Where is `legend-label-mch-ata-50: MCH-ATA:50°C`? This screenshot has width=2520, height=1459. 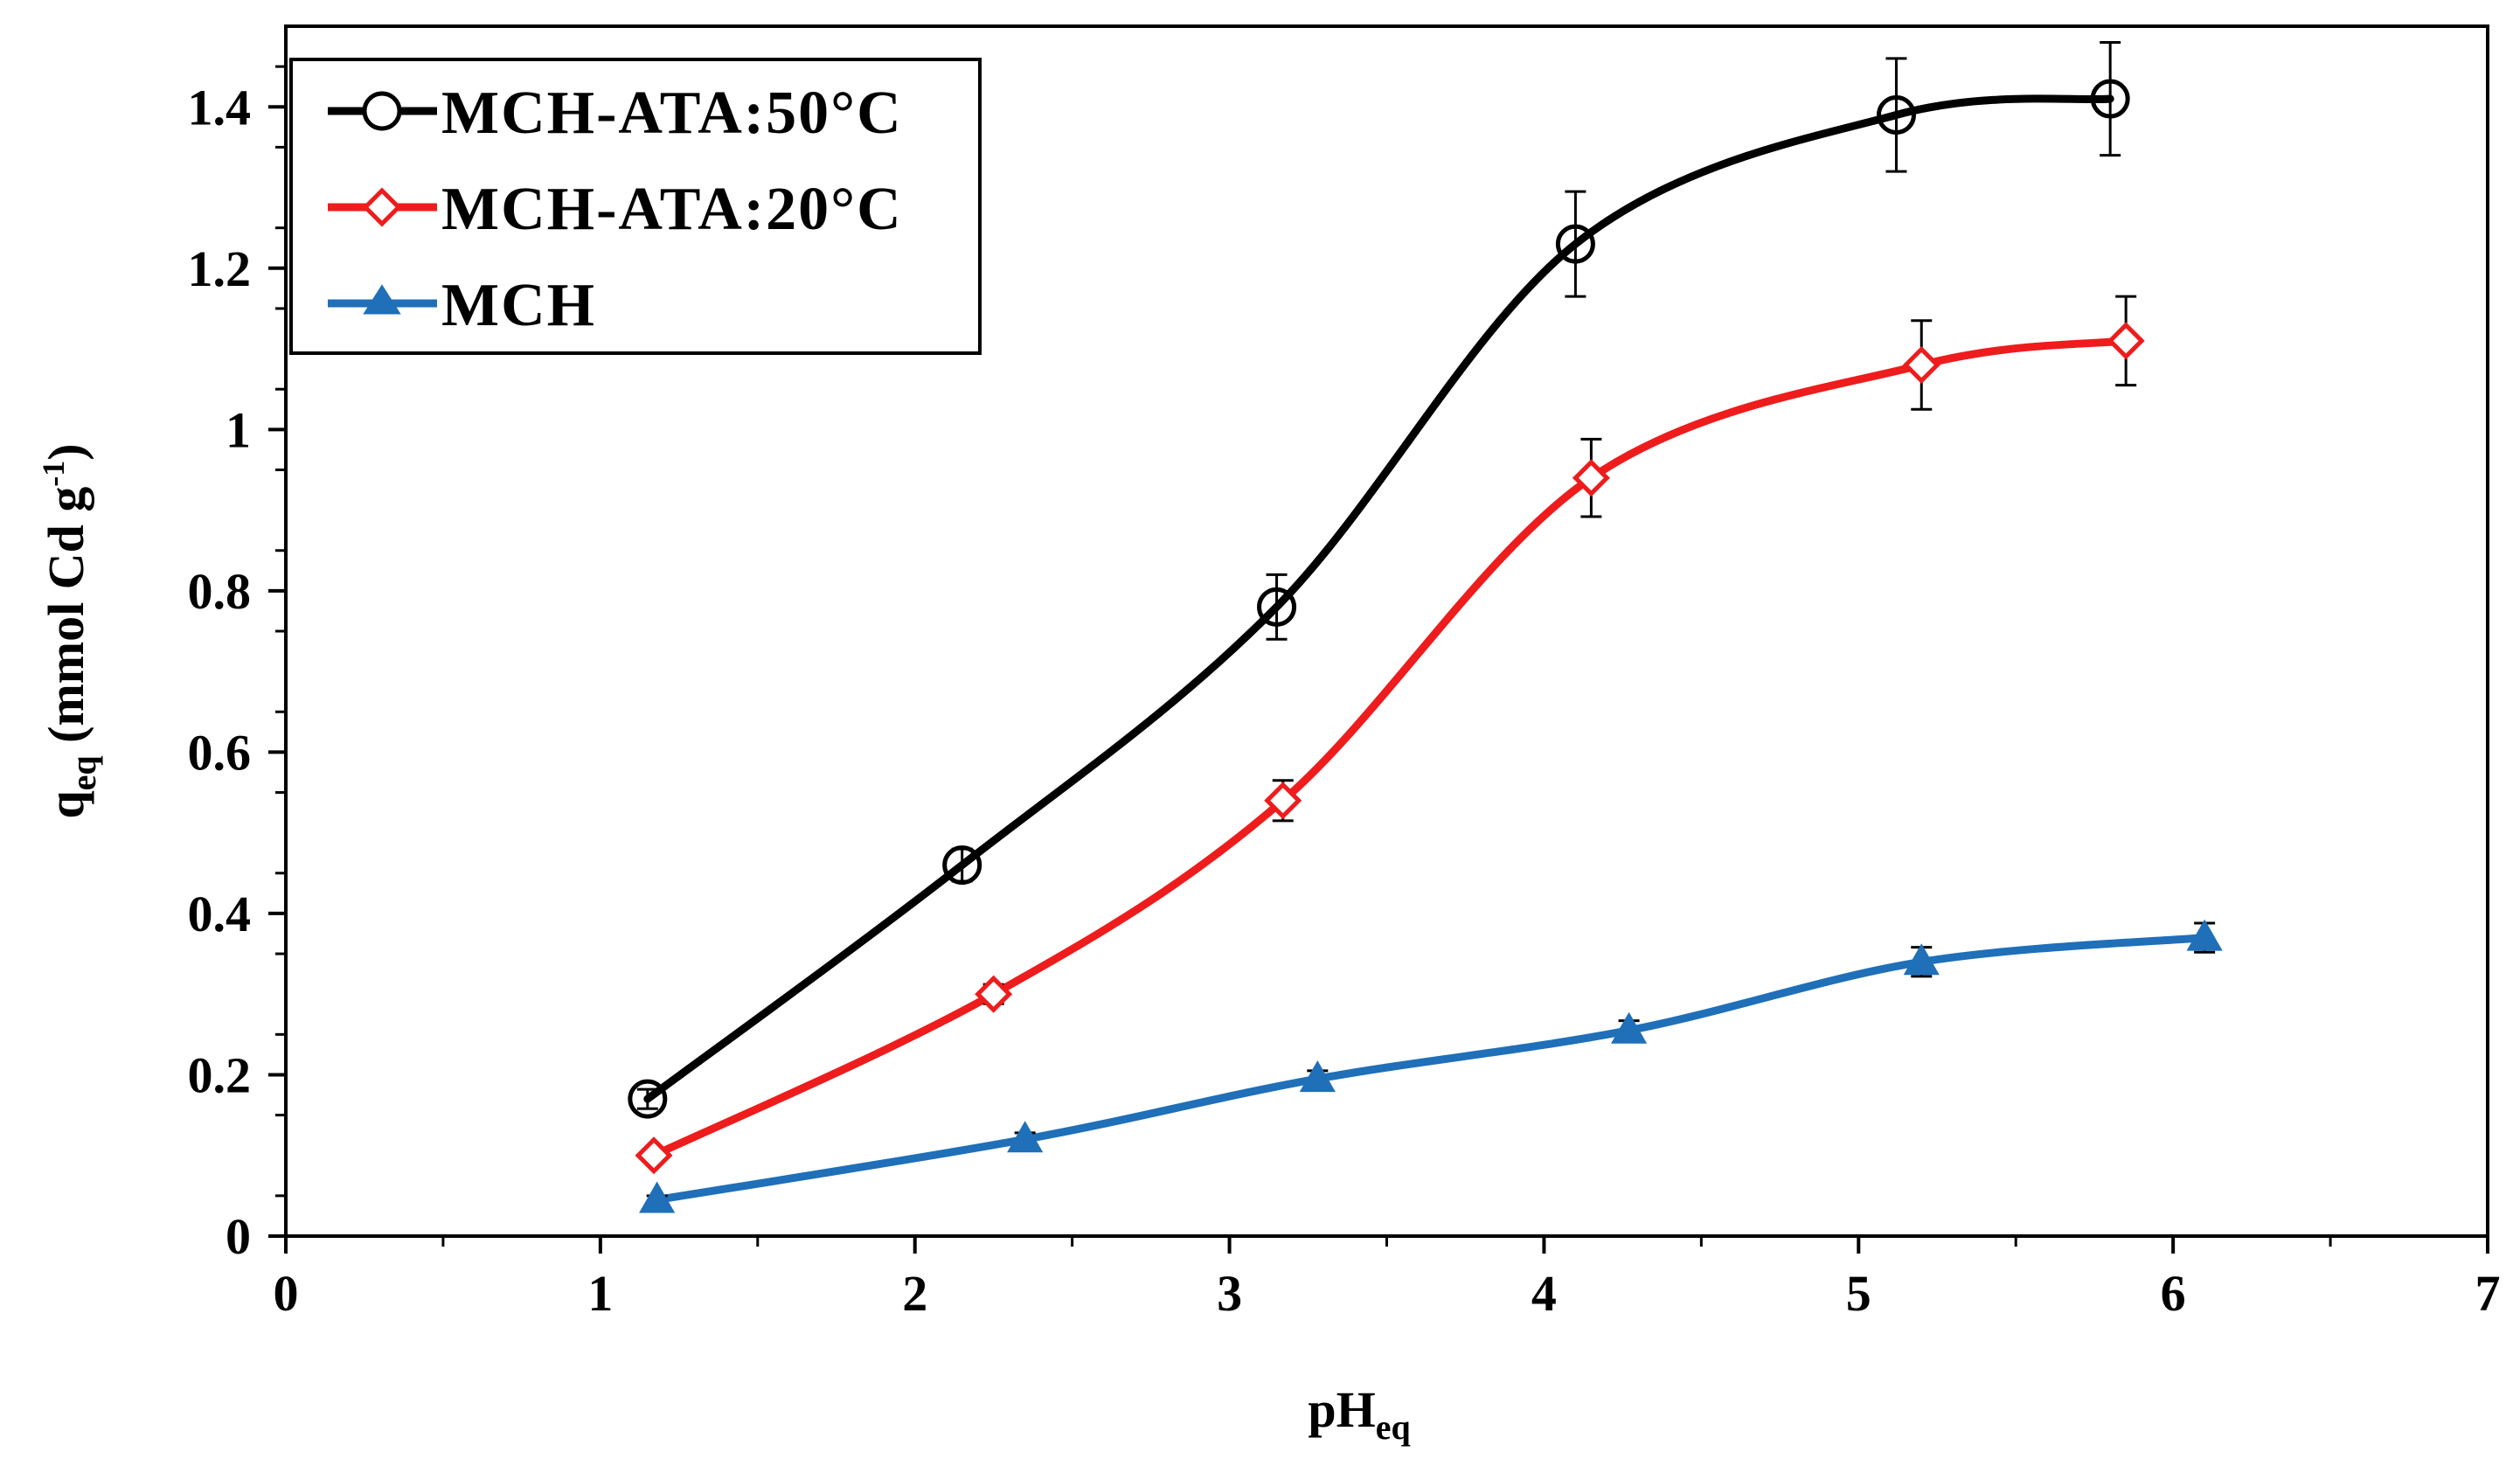
legend-label-mch-ata-50: MCH-ATA:50°C is located at coordinates (672, 113).